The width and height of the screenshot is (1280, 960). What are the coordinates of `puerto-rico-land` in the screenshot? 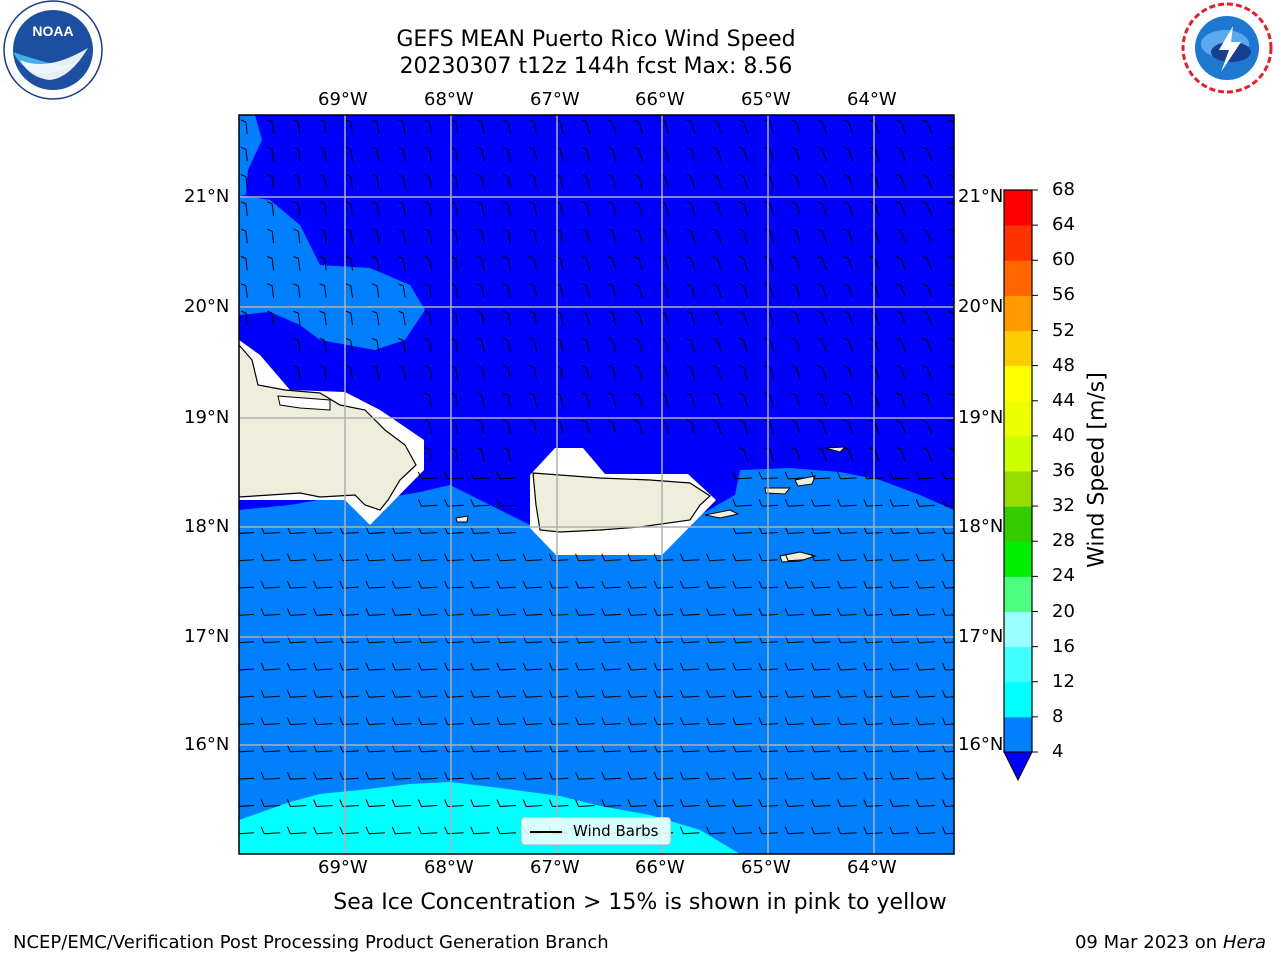 It's located at (621, 502).